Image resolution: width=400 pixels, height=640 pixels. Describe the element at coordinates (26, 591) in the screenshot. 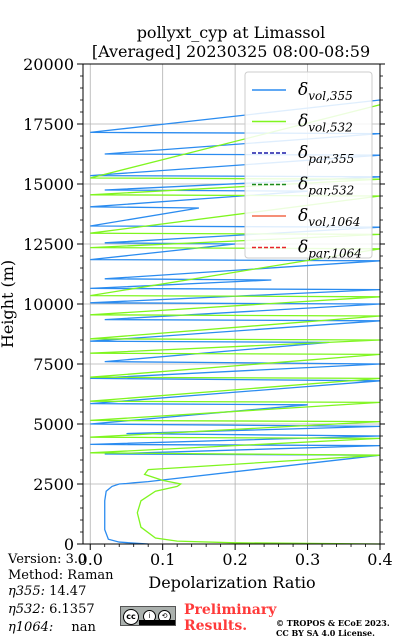

I see `eta355-label: η355:` at that location.